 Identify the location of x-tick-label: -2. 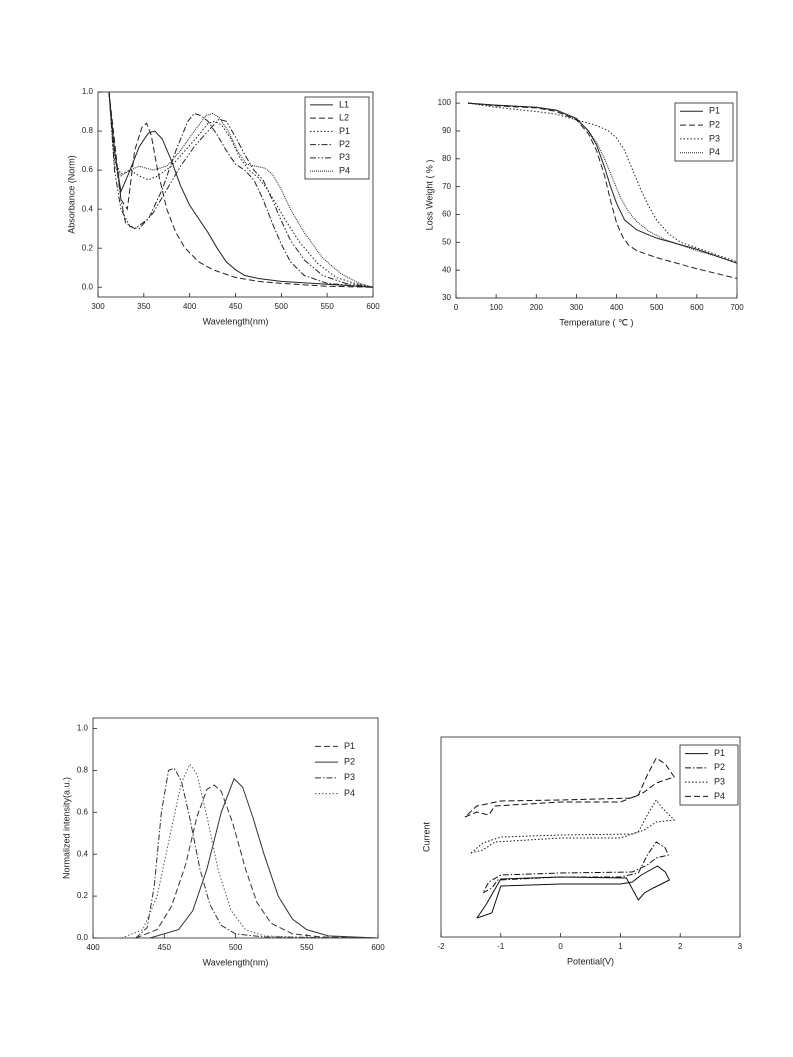
(441, 946).